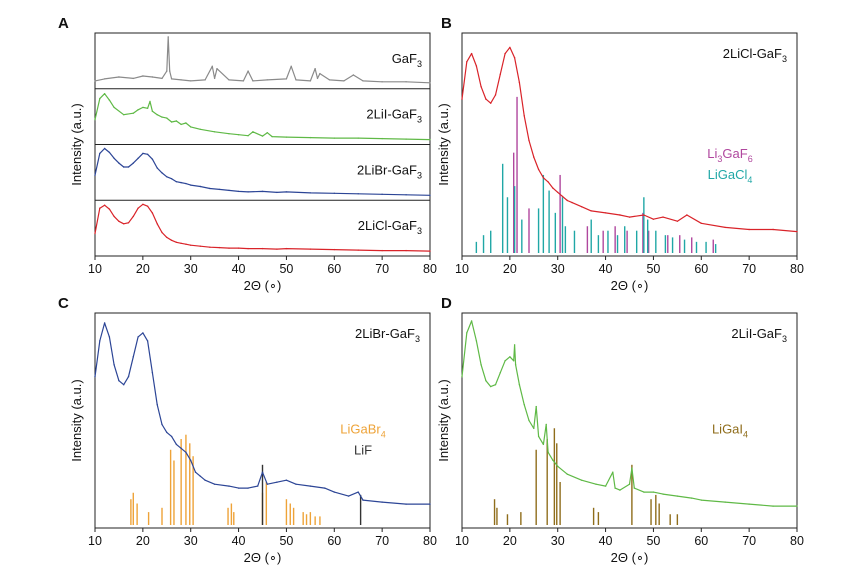 The height and width of the screenshot is (580, 862). What do you see at coordinates (334, 269) in the screenshot?
I see `x-tick-label-a: 60` at bounding box center [334, 269].